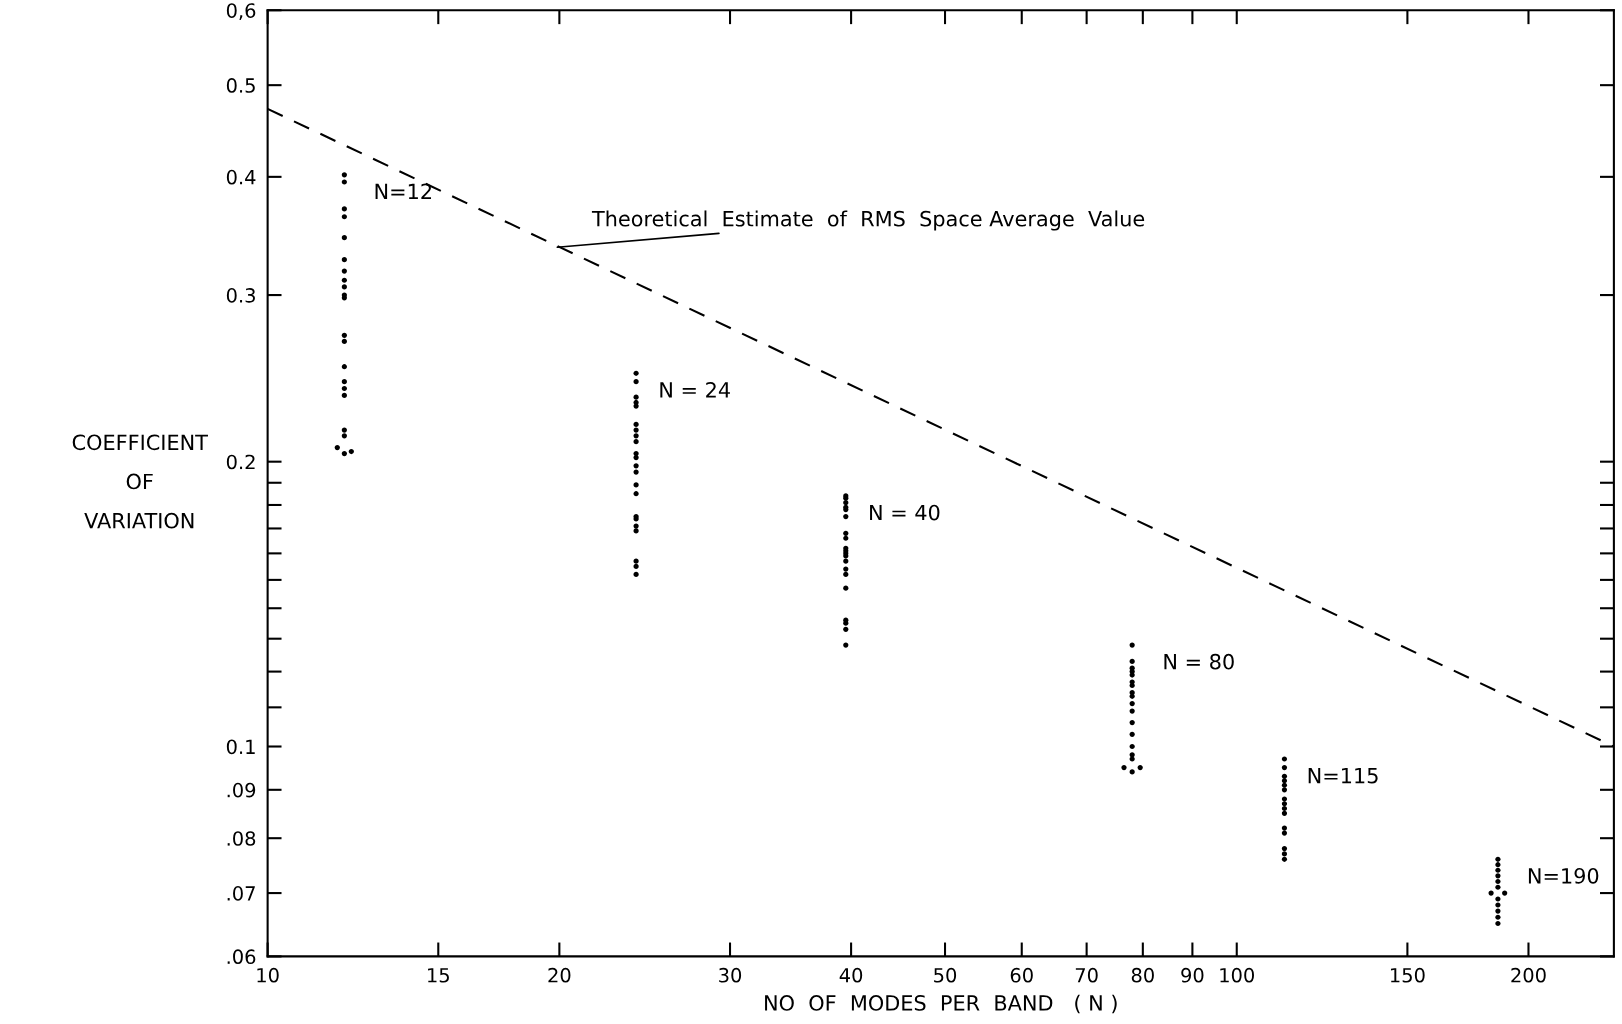 Image resolution: width=1622 pixels, height=1024 pixels. I want to click on y-tick-label: .08, so click(241, 838).